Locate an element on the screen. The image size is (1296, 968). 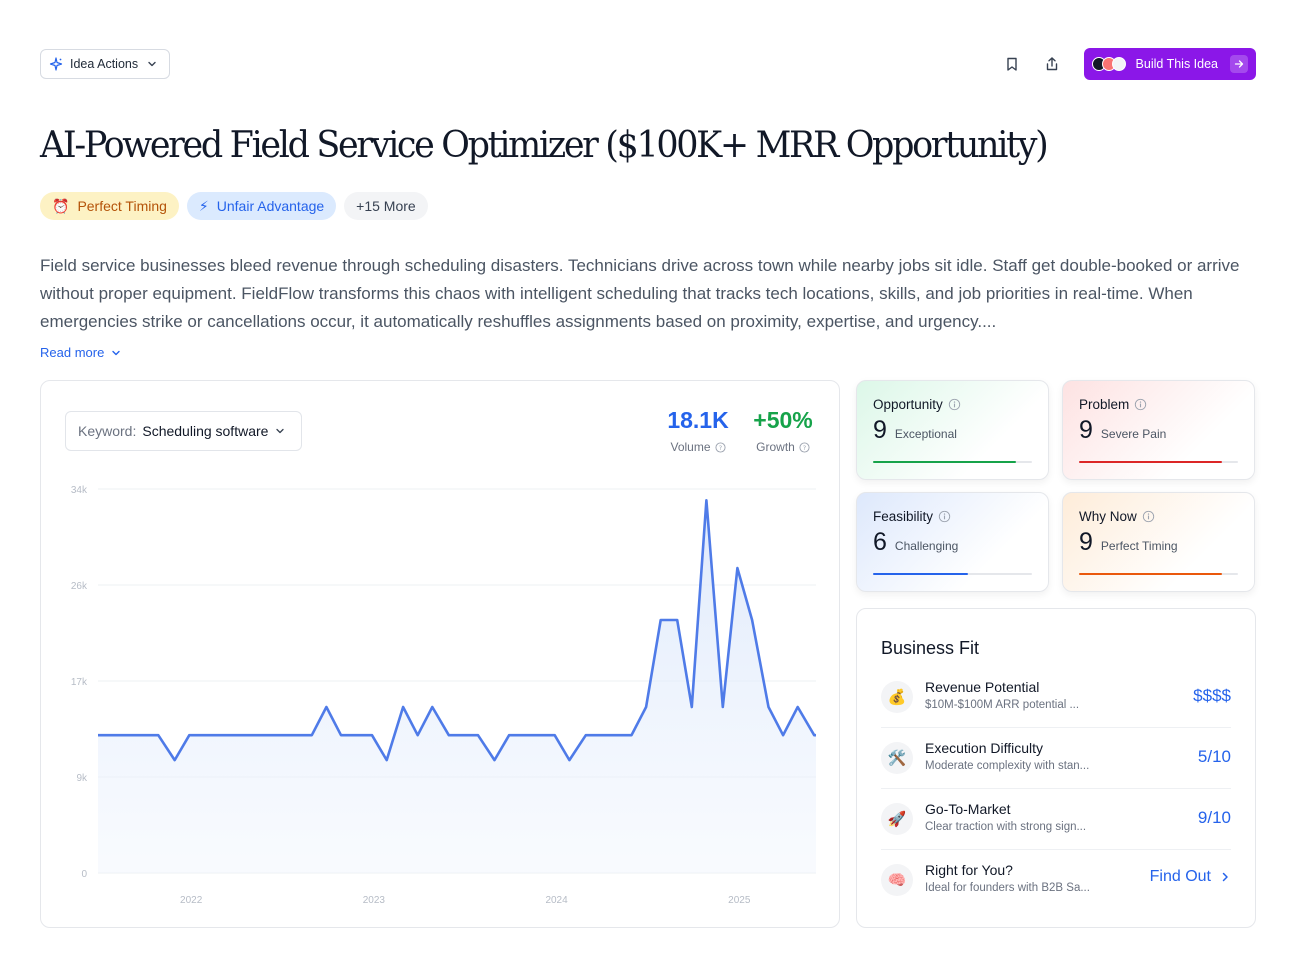
tag-label: Perfect Timing is located at coordinates (122, 206).